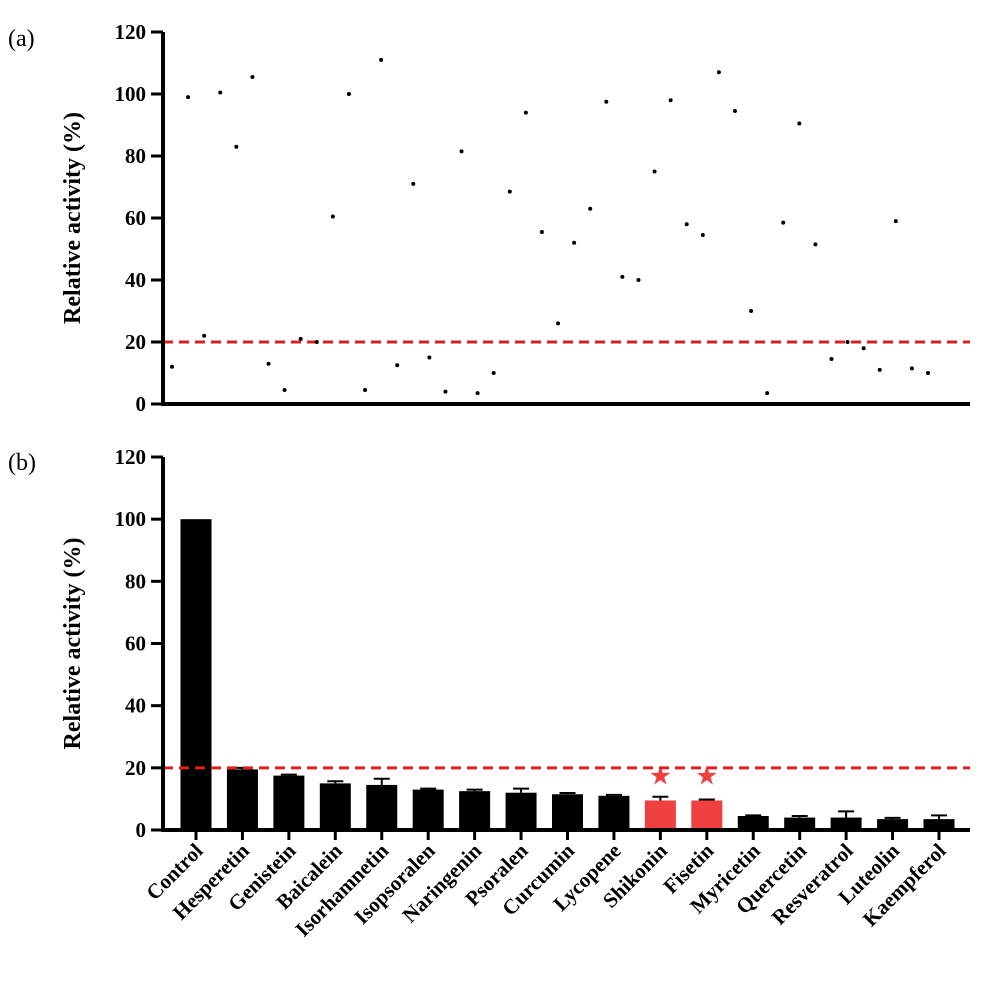 This screenshot has height=991, width=998. Describe the element at coordinates (131, 519) in the screenshot. I see `panel-b-y-tick-label: 100` at that location.